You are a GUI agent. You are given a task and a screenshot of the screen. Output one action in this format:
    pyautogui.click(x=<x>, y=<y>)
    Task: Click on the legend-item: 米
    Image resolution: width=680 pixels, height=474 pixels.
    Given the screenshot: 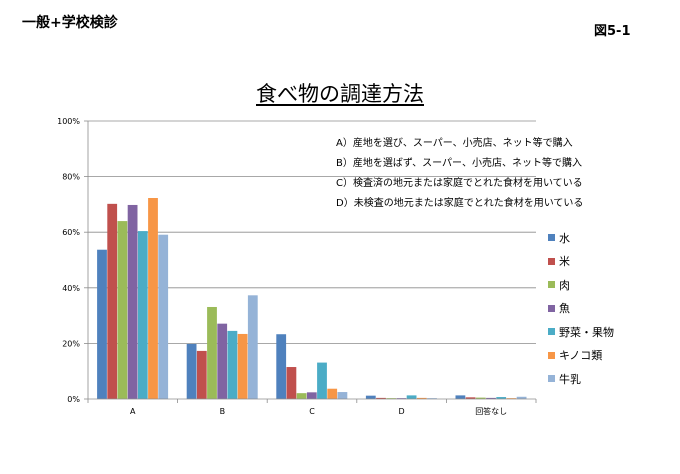 What is the action you would take?
    pyautogui.click(x=581, y=262)
    